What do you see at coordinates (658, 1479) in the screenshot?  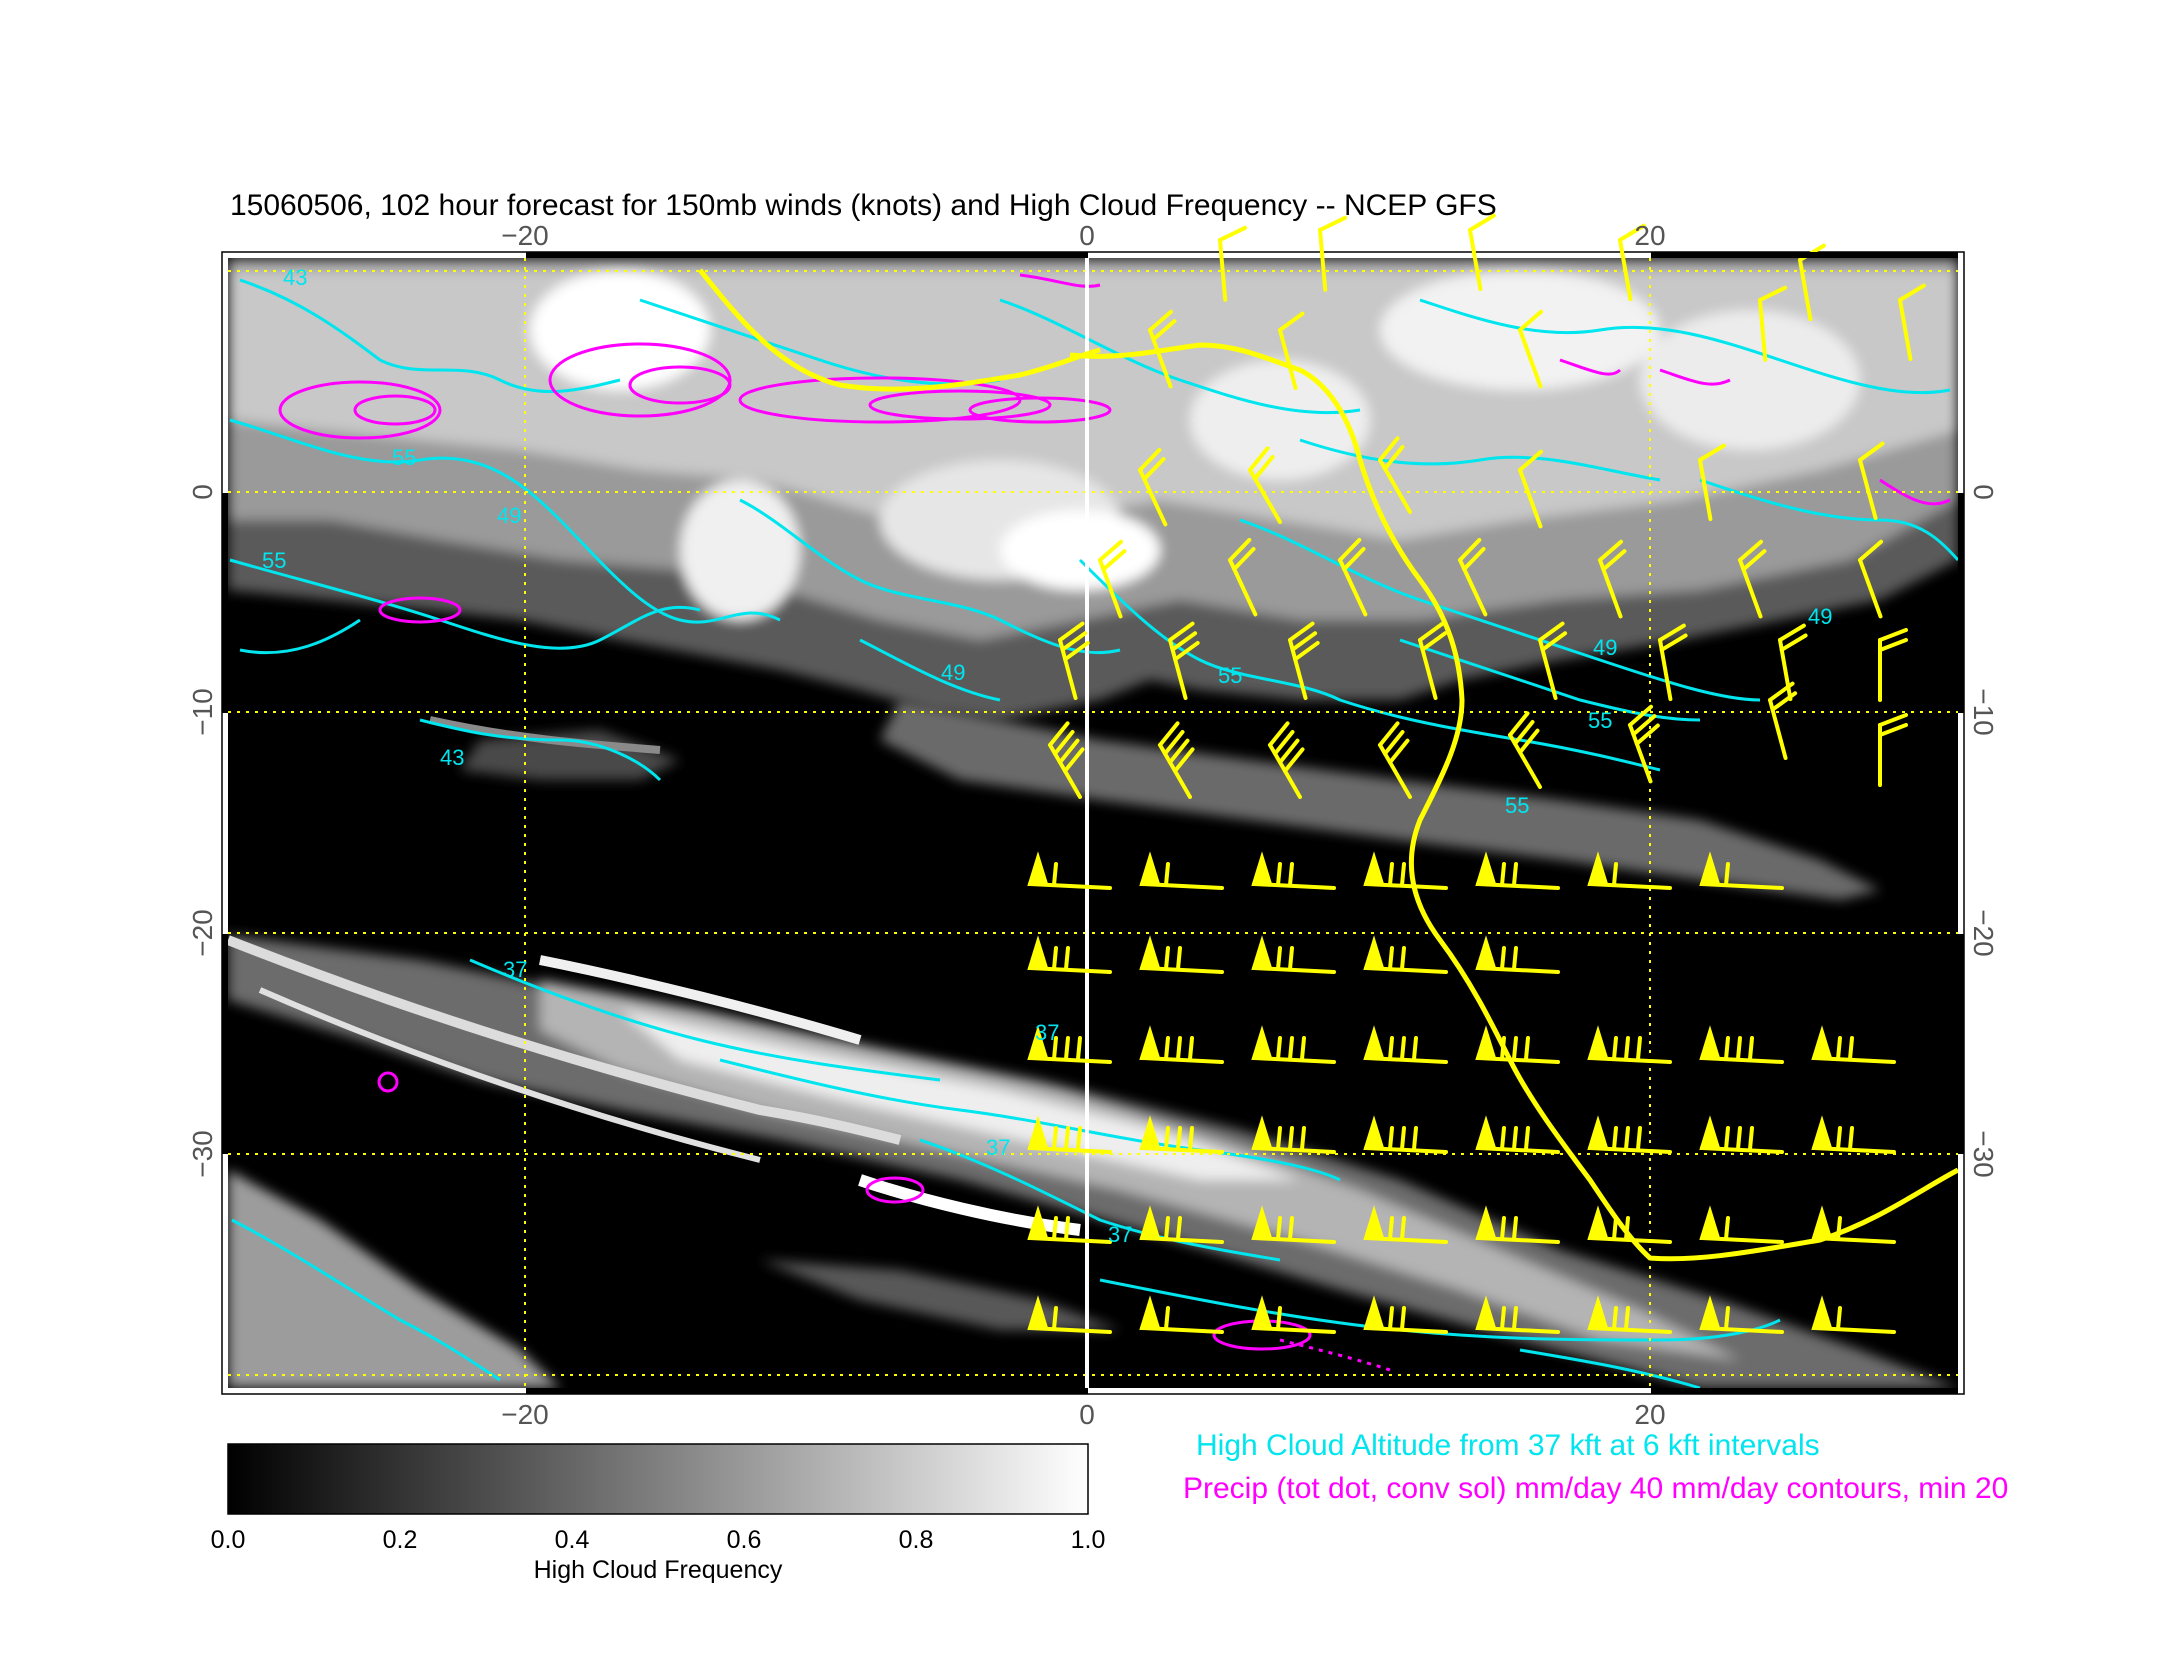 I see `colorbar-gradient` at bounding box center [658, 1479].